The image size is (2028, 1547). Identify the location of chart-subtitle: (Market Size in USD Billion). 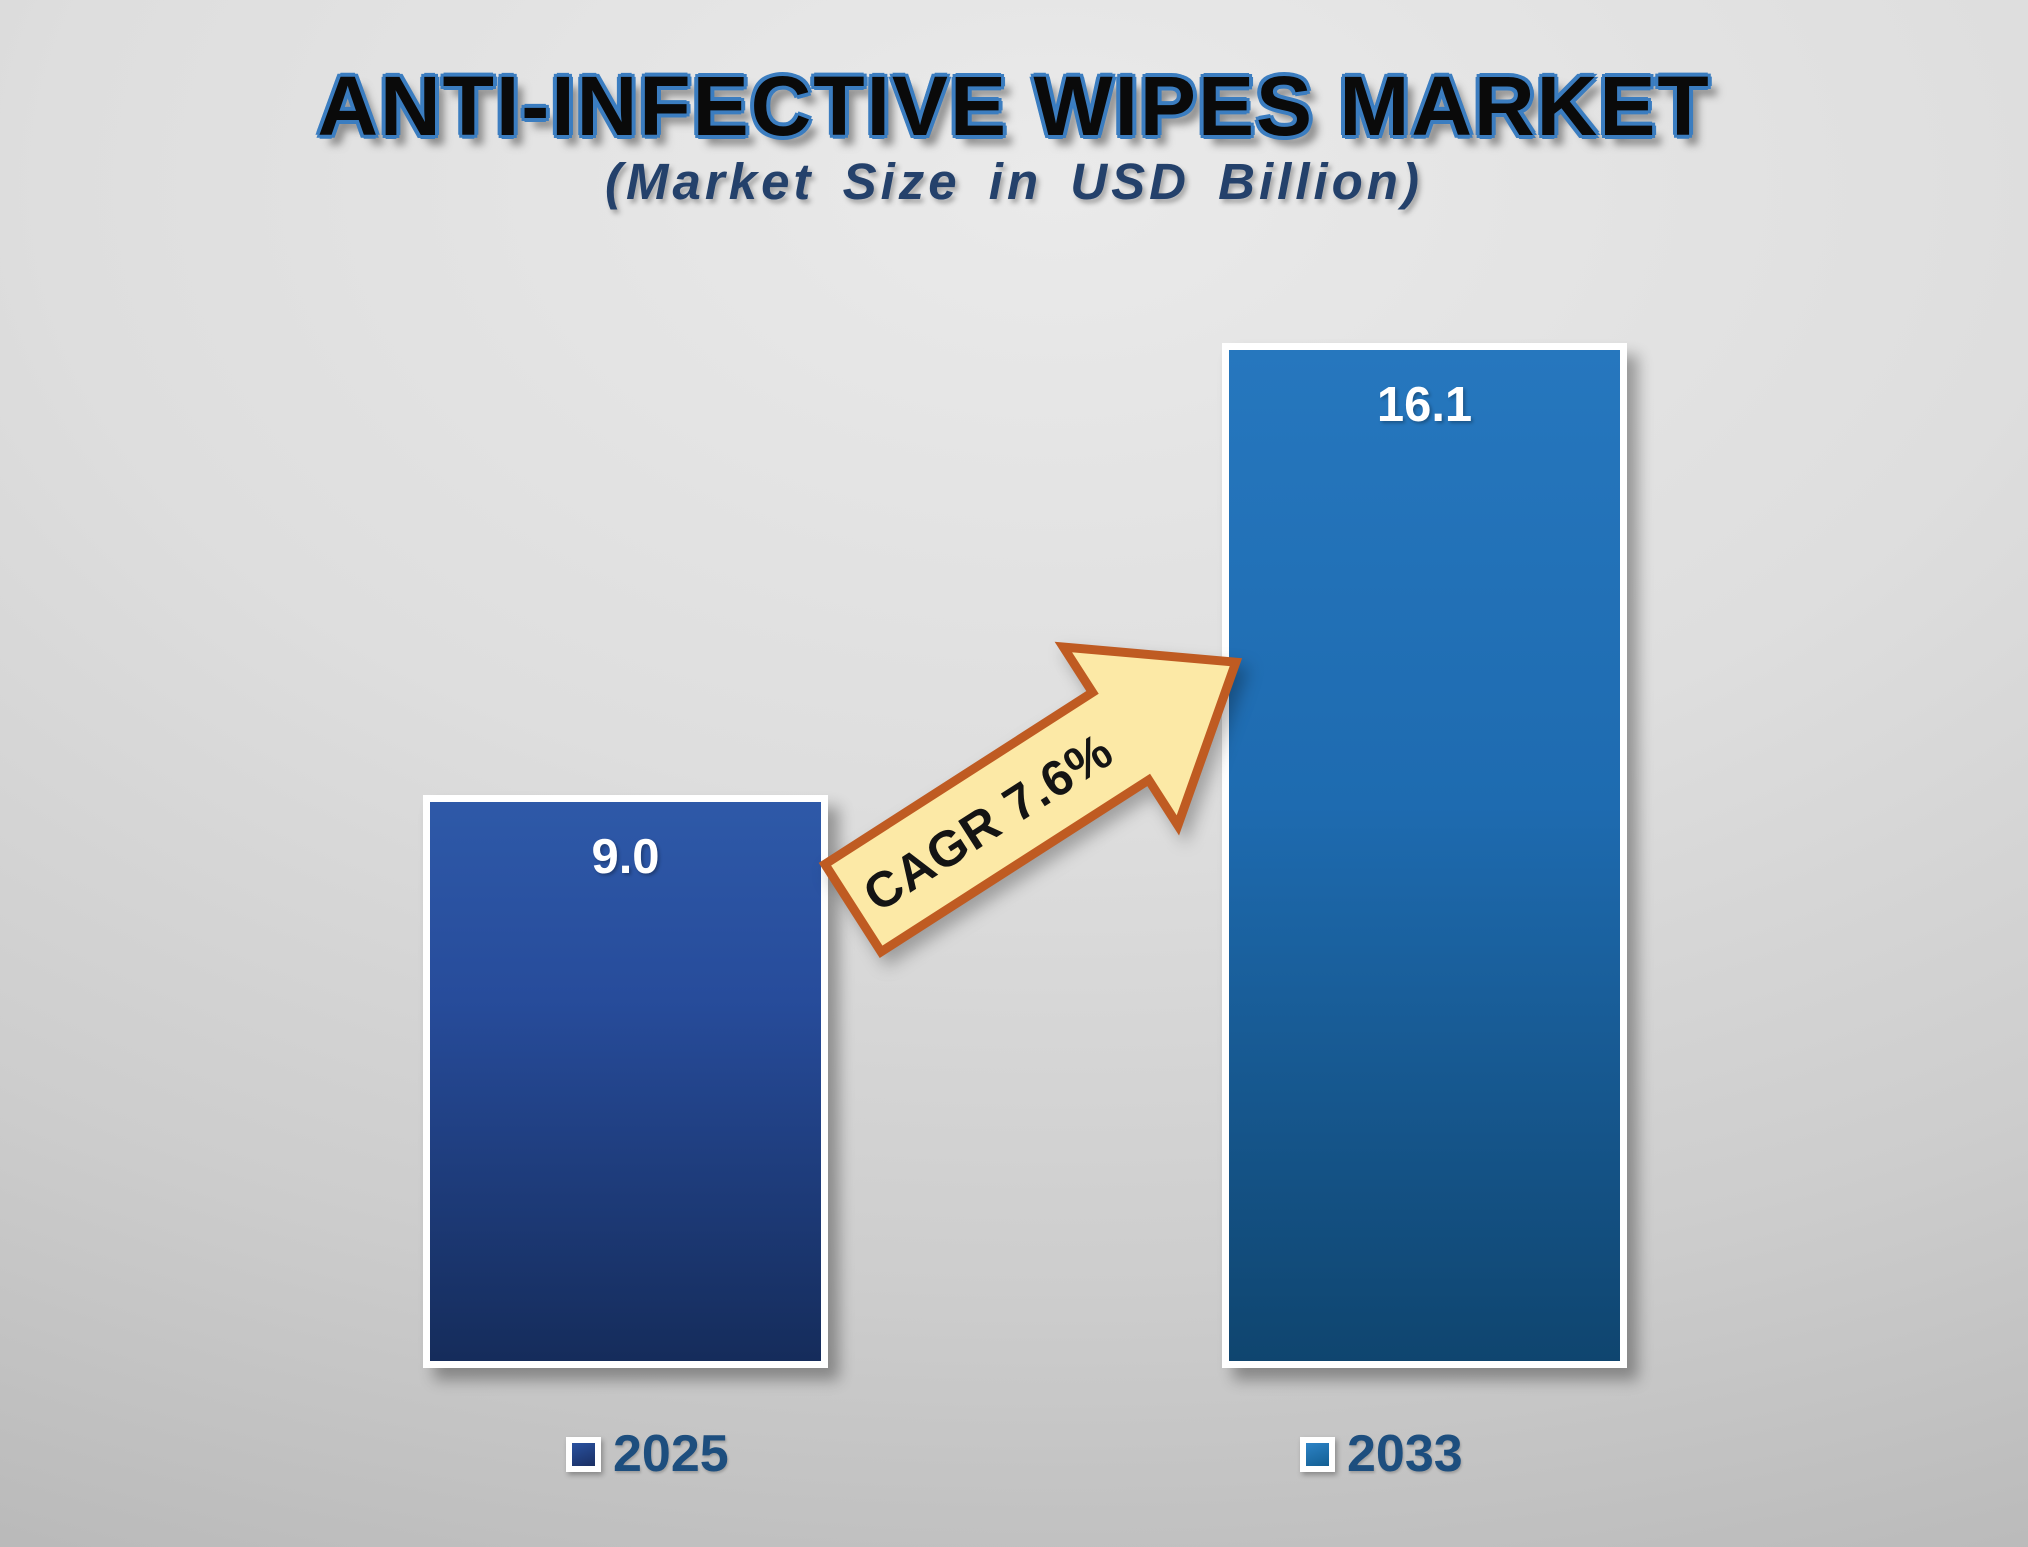
(1014, 181).